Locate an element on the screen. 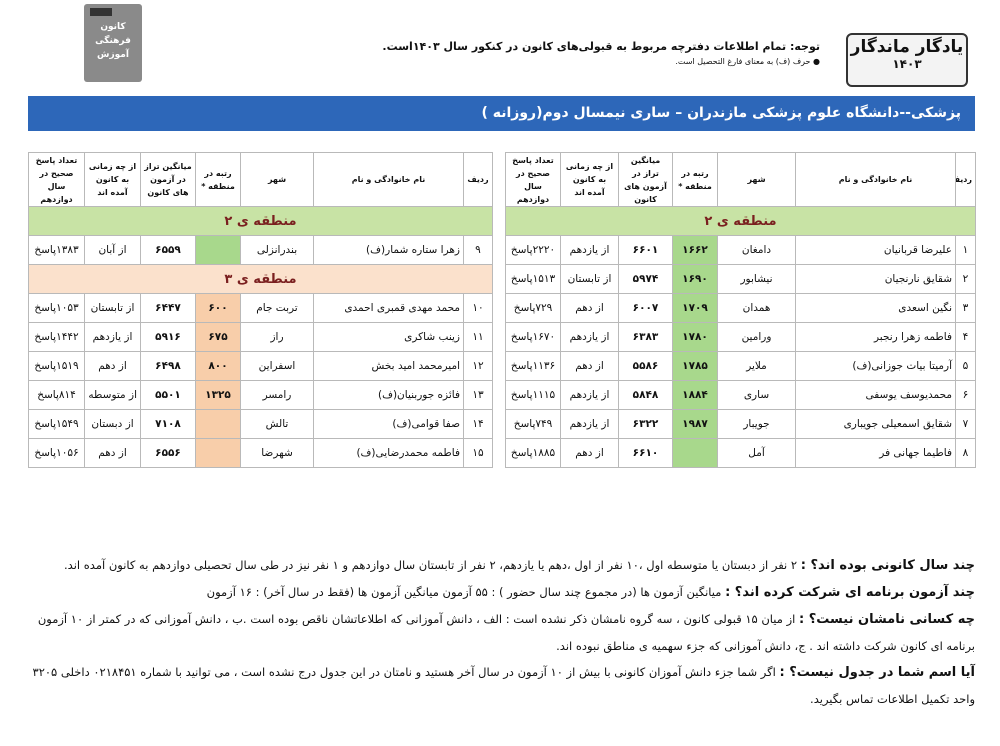 The image size is (1000, 746). row-number: ۲ is located at coordinates (965, 279).